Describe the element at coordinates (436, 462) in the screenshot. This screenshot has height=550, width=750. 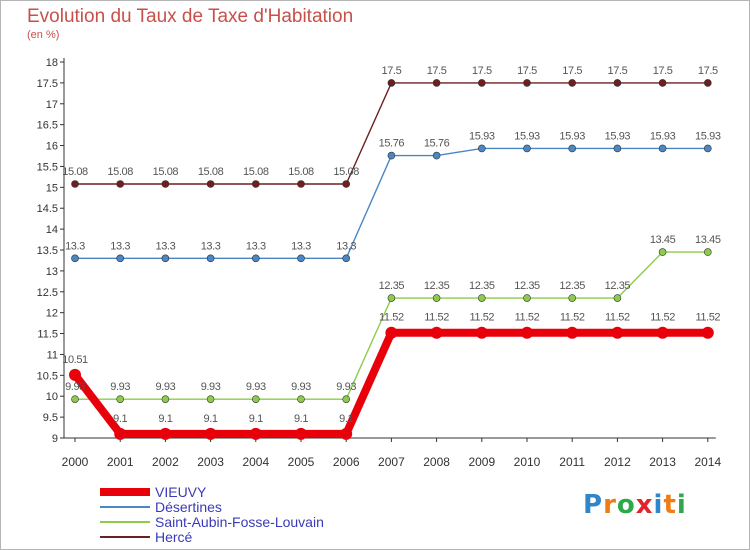
I see `x-tick-label: 2008` at that location.